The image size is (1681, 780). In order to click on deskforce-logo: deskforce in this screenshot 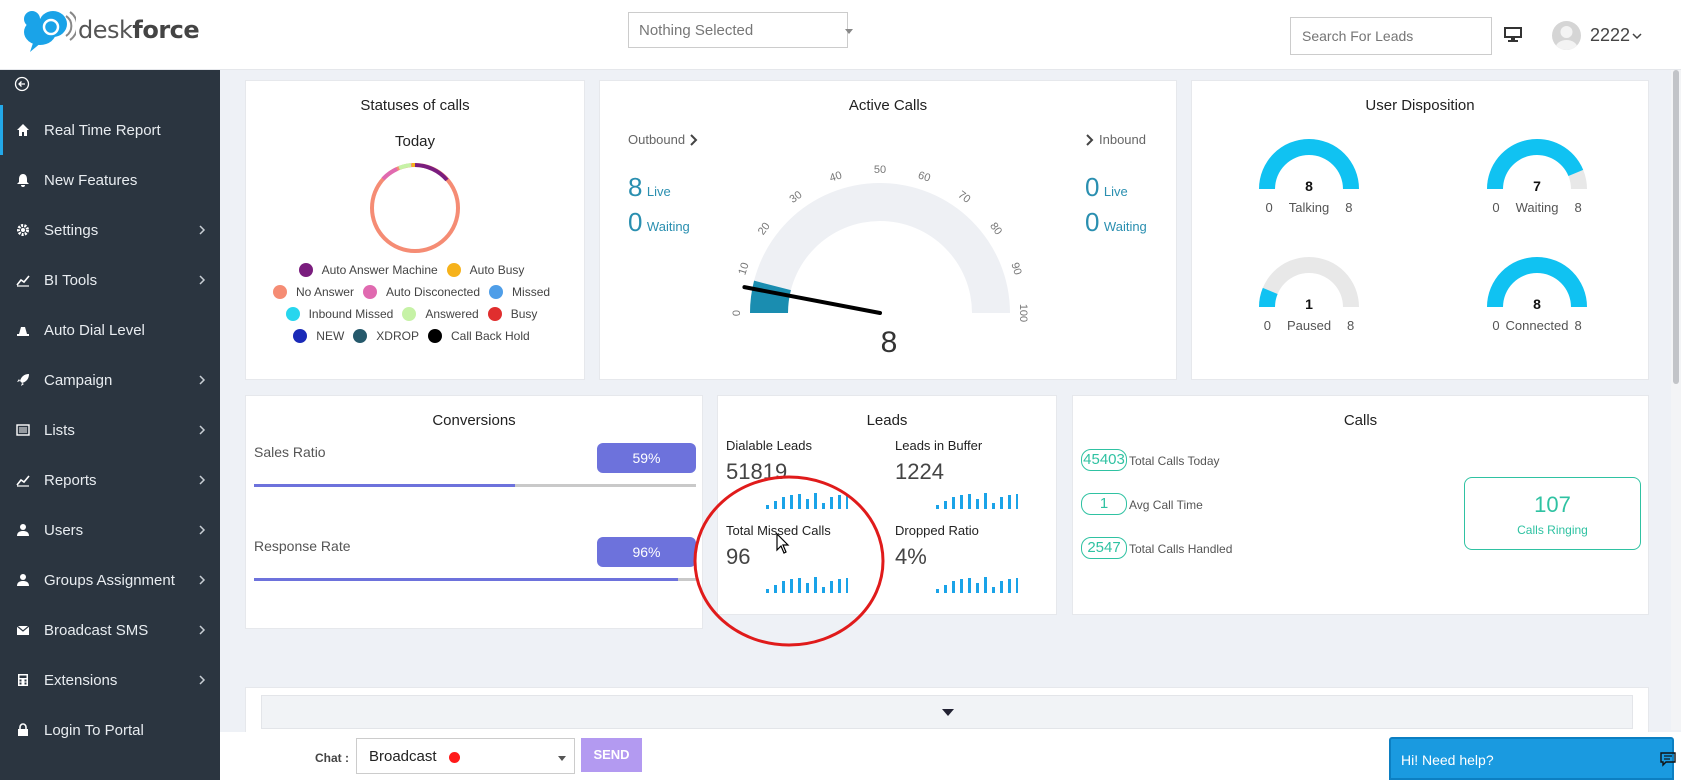, I will do `click(110, 30)`.